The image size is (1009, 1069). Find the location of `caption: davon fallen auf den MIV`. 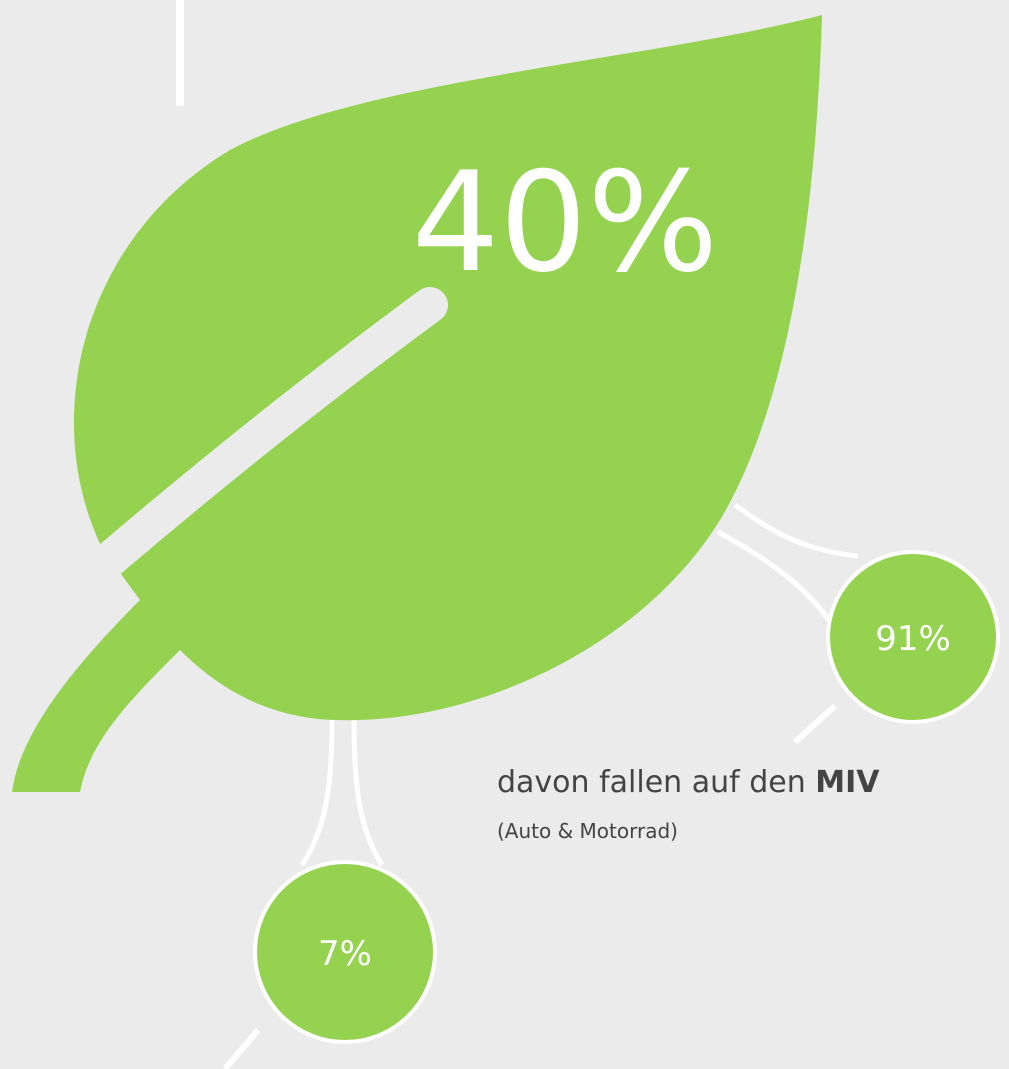

caption: davon fallen auf den MIV is located at coordinates (688, 782).